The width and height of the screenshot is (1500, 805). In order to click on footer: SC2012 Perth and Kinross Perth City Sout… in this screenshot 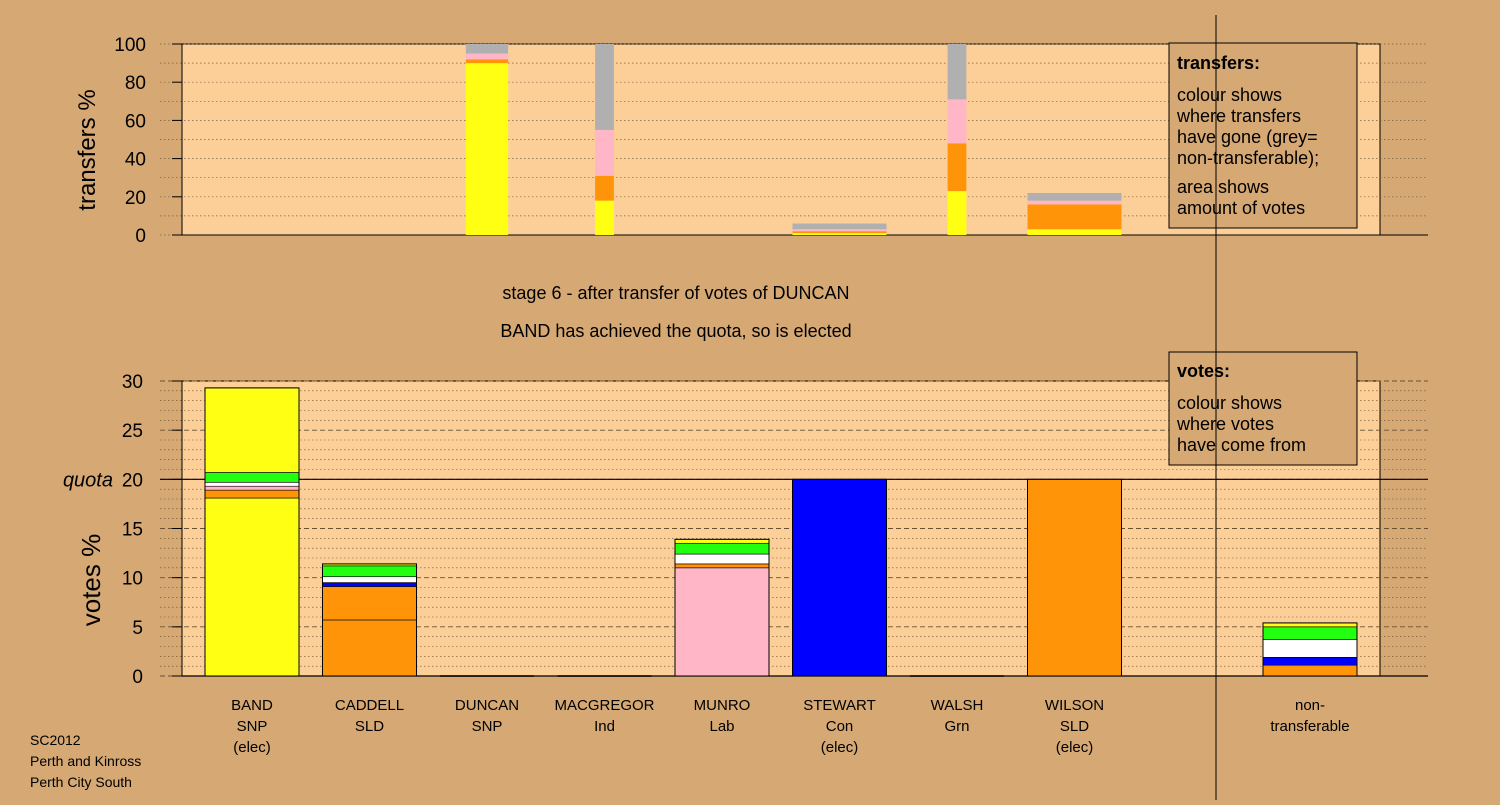, I will do `click(85, 761)`.